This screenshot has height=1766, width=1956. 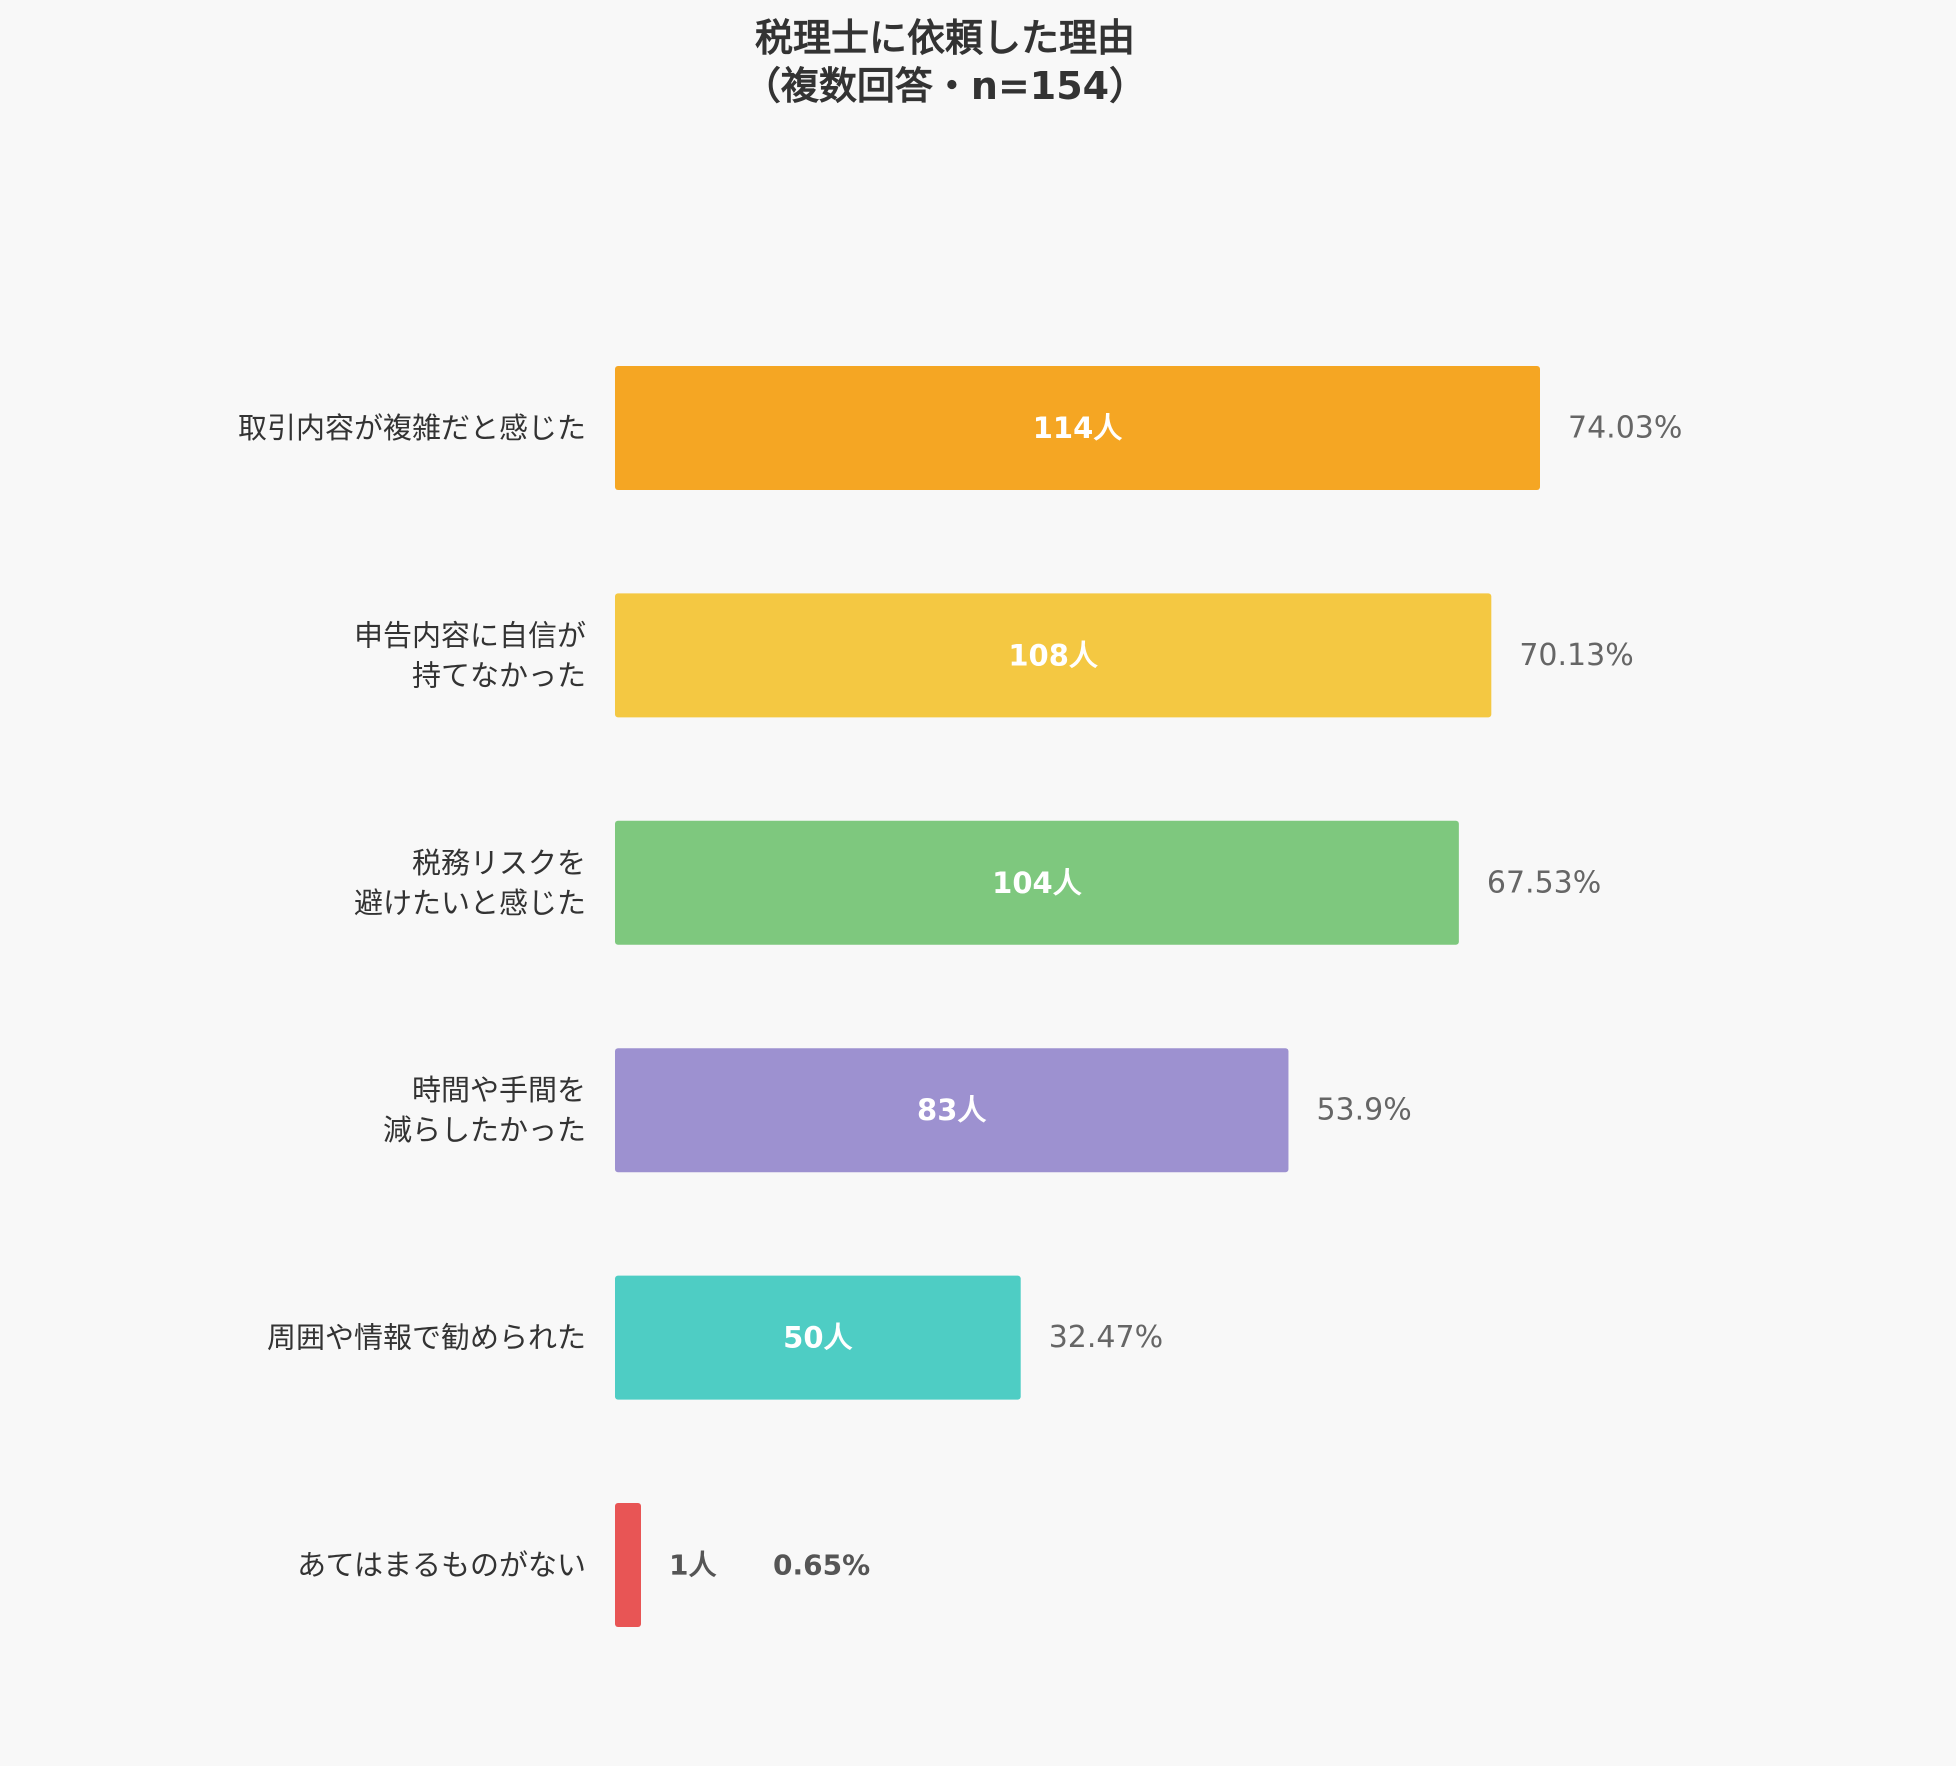 I want to click on count-label-1: 114人, so click(x=1078, y=428).